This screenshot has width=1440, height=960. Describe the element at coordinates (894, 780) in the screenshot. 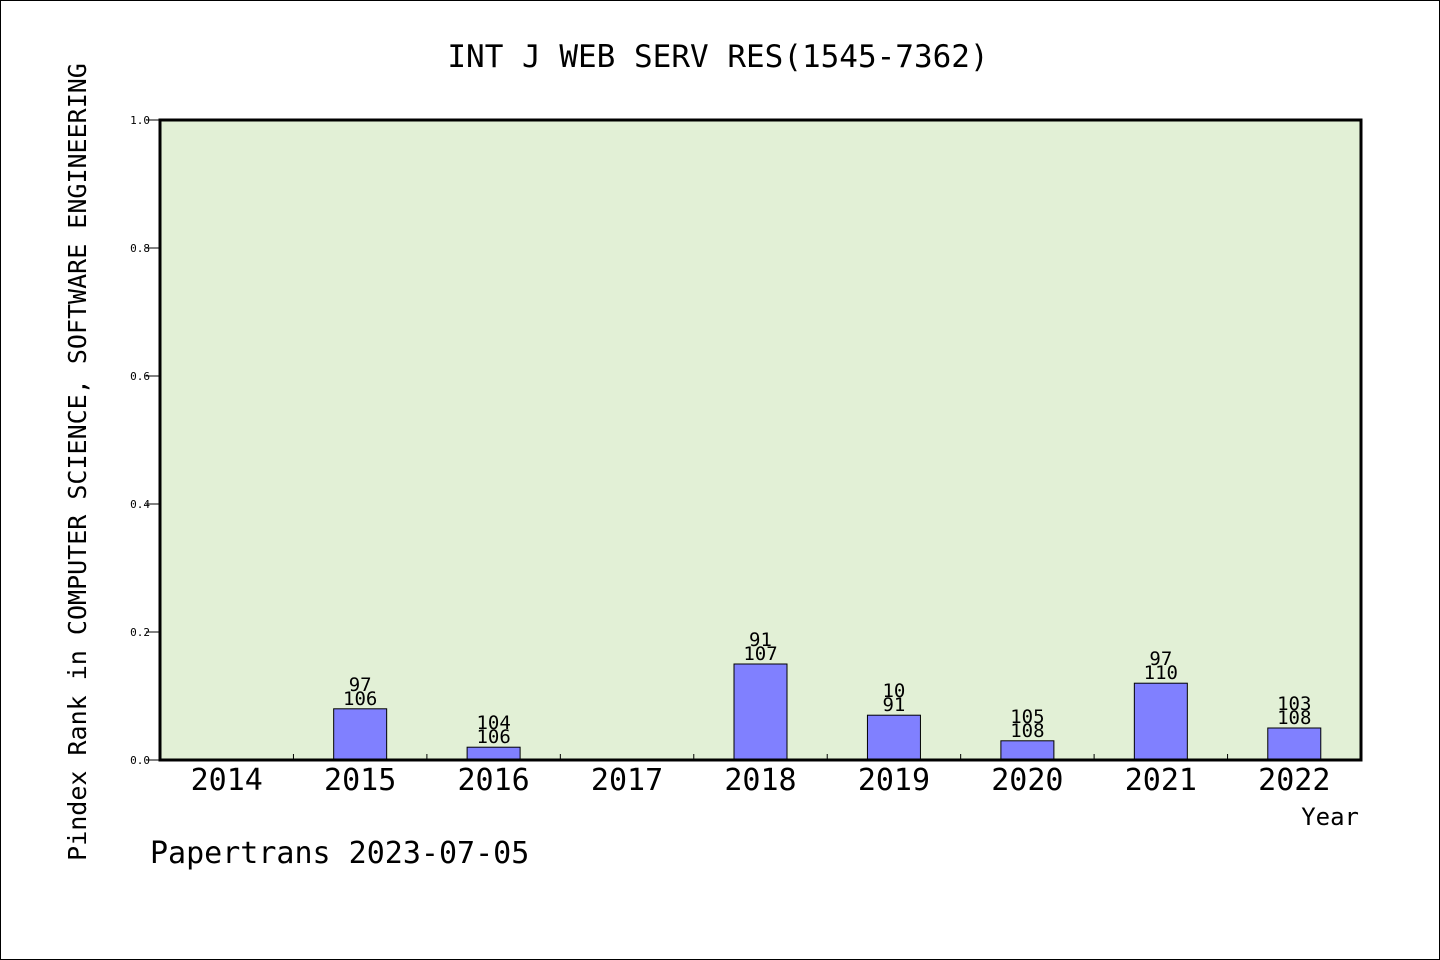

I see `x-tick-label-2019: 2019` at that location.